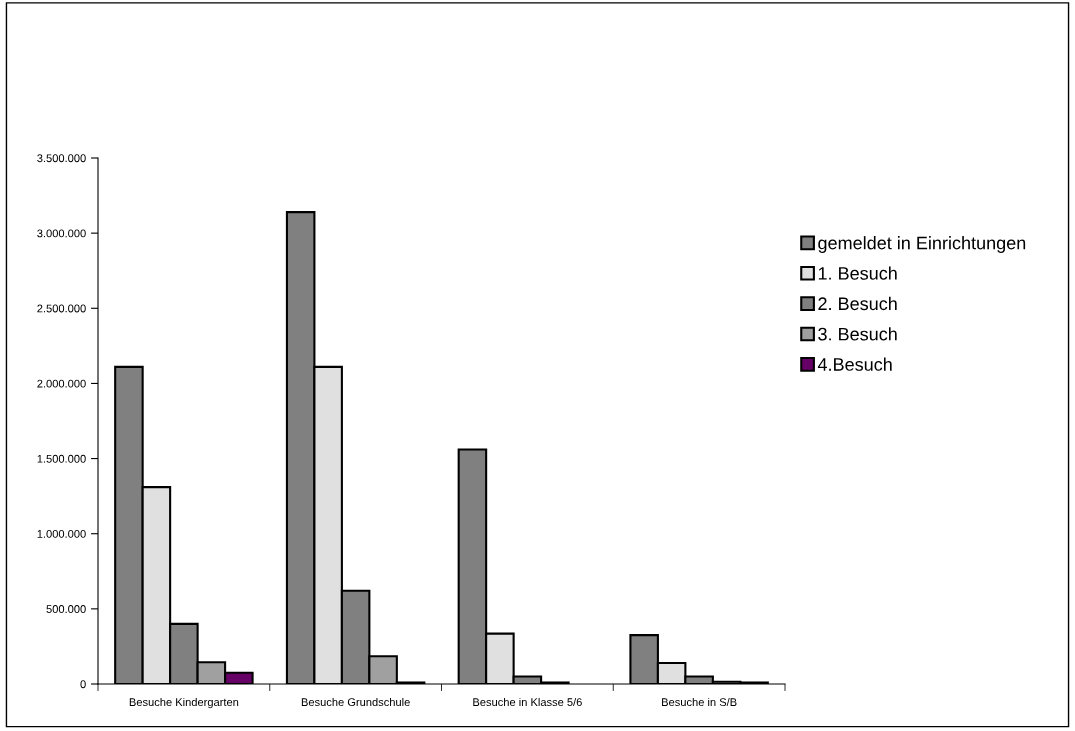  What do you see at coordinates (61, 383) in the screenshot?
I see `y-tick-label: 2.000.000` at bounding box center [61, 383].